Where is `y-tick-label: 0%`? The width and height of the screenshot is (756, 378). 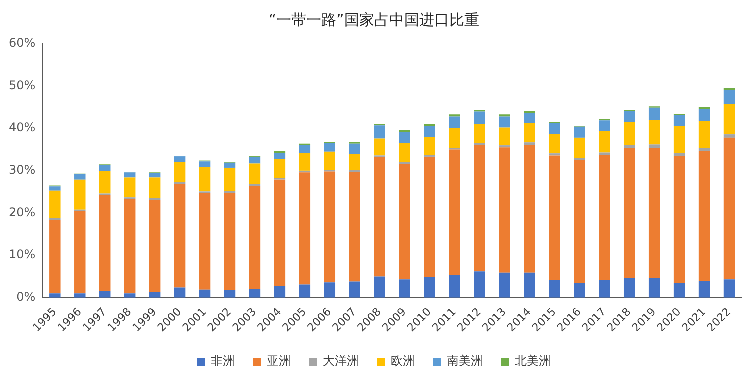
y-tick-label: 0% is located at coordinates (26, 297).